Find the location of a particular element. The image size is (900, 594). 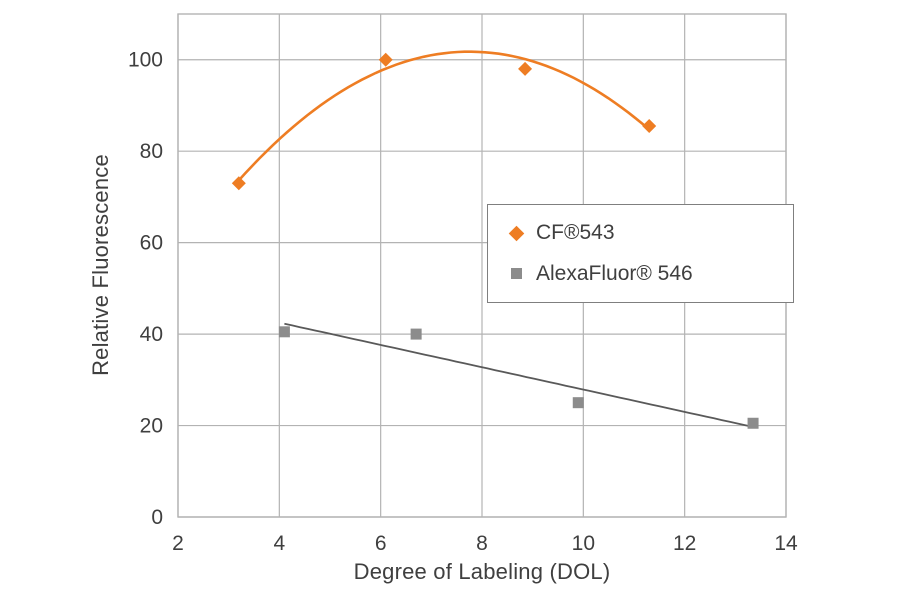

legend: CF®543 AlexaFluor® 546 is located at coordinates (640, 253).